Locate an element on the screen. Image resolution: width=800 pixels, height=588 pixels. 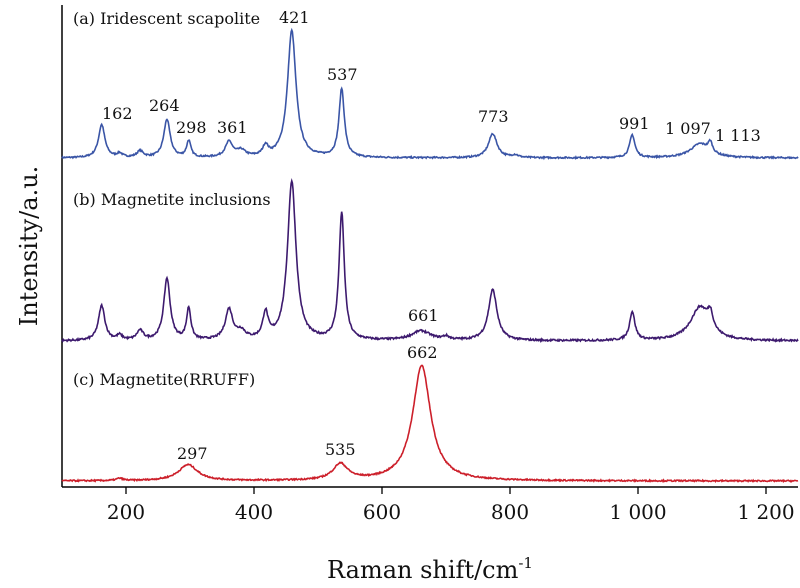
y-axis-title: Intensity/a.u. is located at coordinates (29, 246).